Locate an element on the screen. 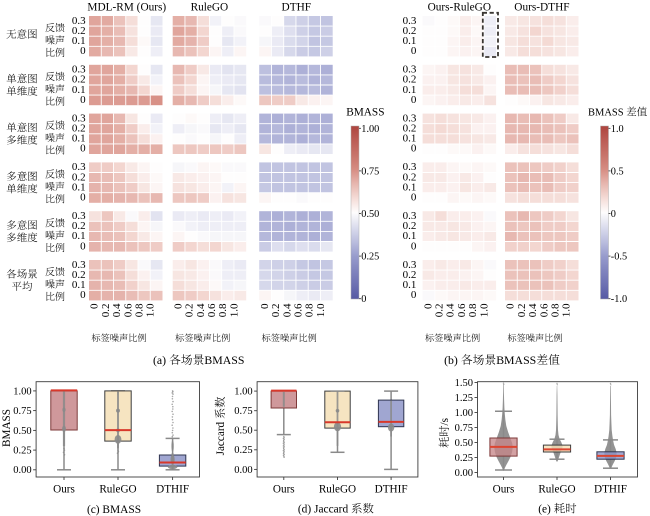 Image resolution: width=650 pixels, height=516 pixels. svg-text: 0.00 is located at coordinates (22, 470).